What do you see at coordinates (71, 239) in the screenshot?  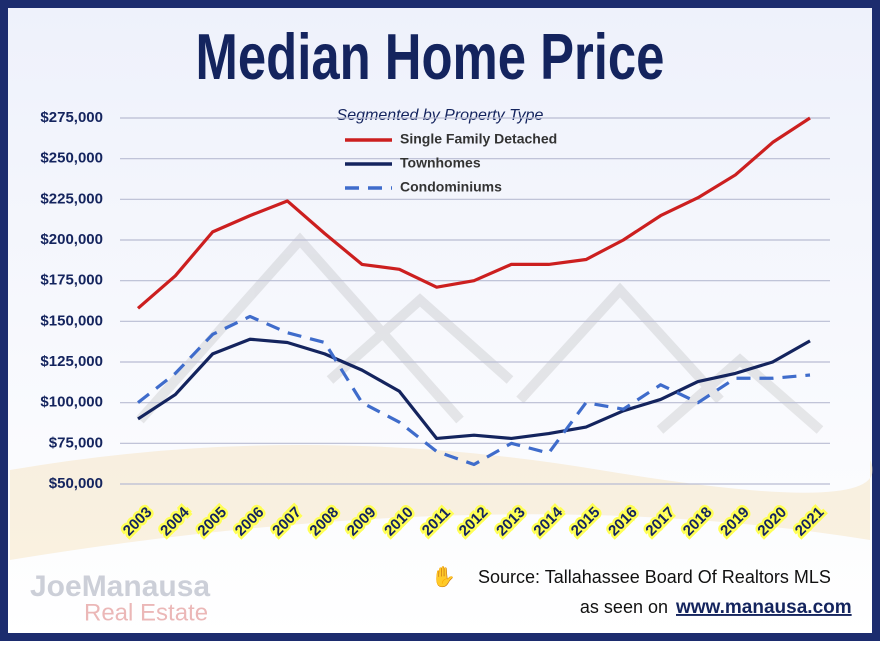 I see `y-tick-label: $200,000` at bounding box center [71, 239].